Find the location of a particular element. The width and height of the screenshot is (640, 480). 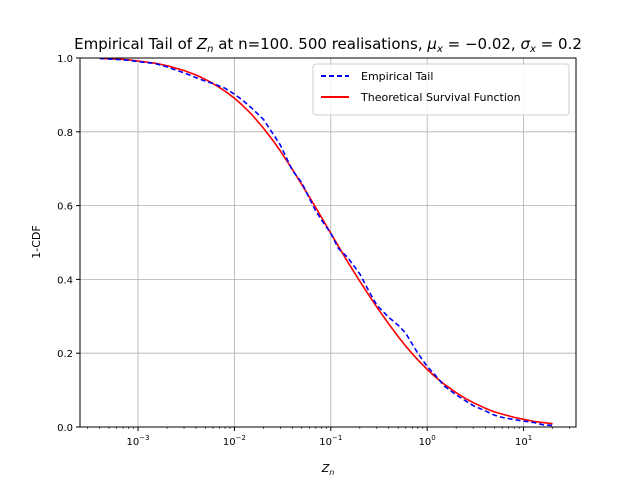

y-axis-label: 1-CDF is located at coordinates (36, 241).